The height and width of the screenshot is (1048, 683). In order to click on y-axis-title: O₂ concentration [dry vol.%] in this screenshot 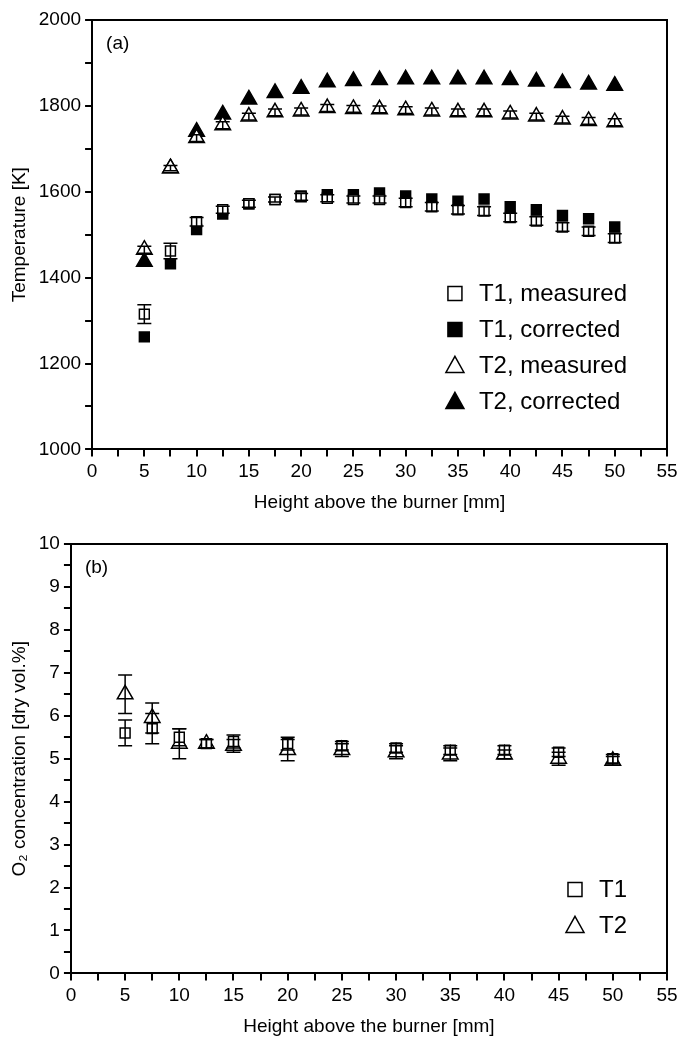, I will do `click(18, 758)`.